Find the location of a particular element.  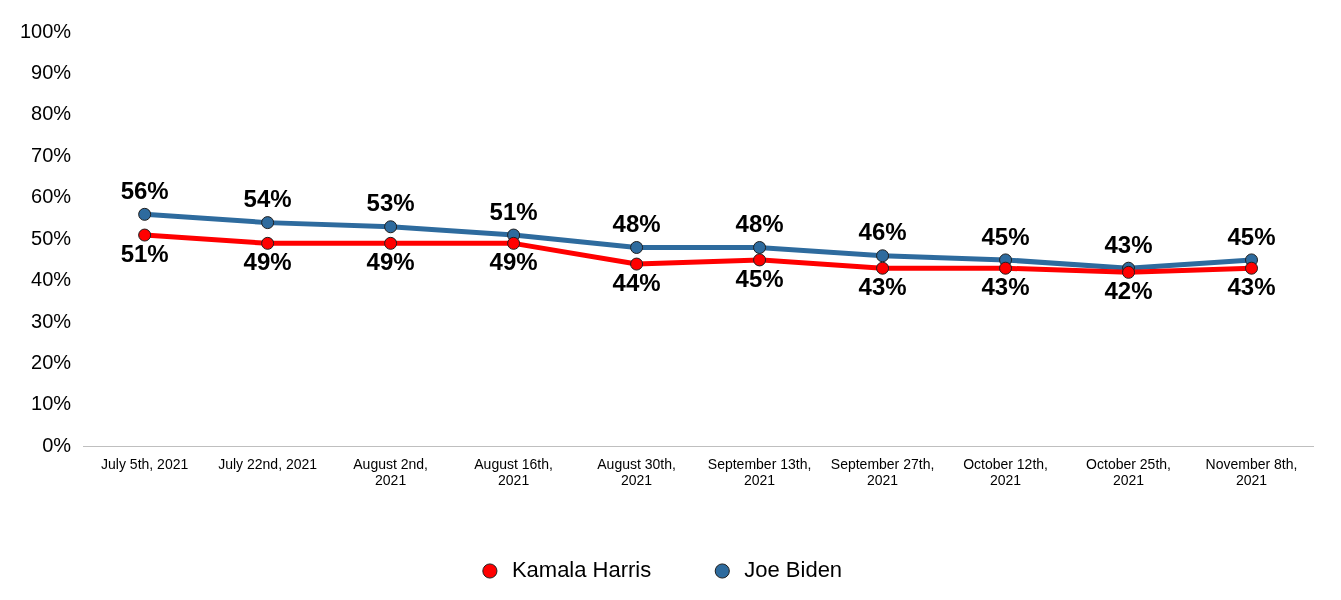

y-tick-label: 0% is located at coordinates (57, 444).